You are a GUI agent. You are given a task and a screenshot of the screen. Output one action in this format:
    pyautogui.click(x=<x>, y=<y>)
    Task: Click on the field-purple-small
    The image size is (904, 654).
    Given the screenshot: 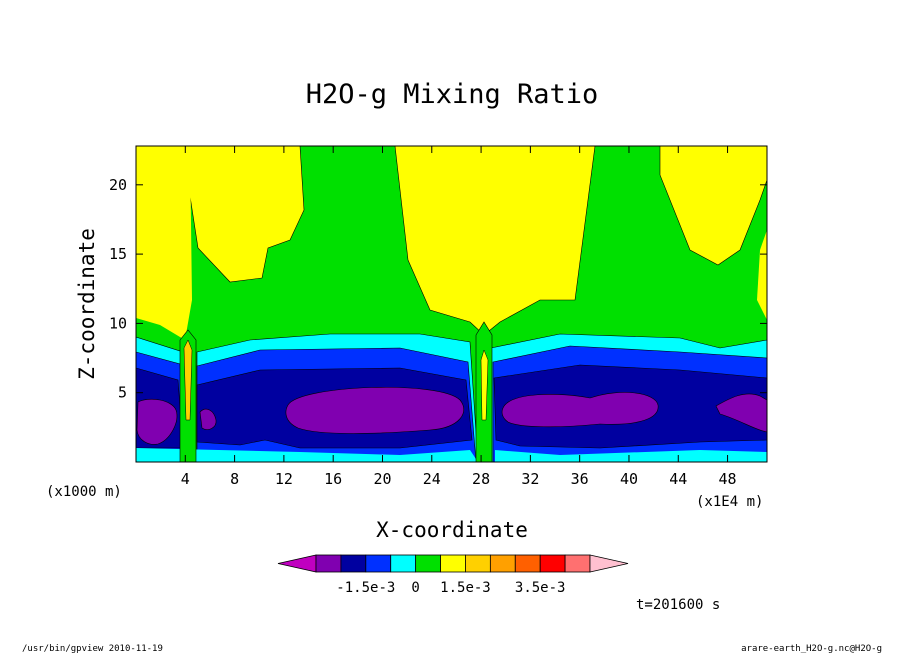 What is the action you would take?
    pyautogui.click(x=208, y=419)
    